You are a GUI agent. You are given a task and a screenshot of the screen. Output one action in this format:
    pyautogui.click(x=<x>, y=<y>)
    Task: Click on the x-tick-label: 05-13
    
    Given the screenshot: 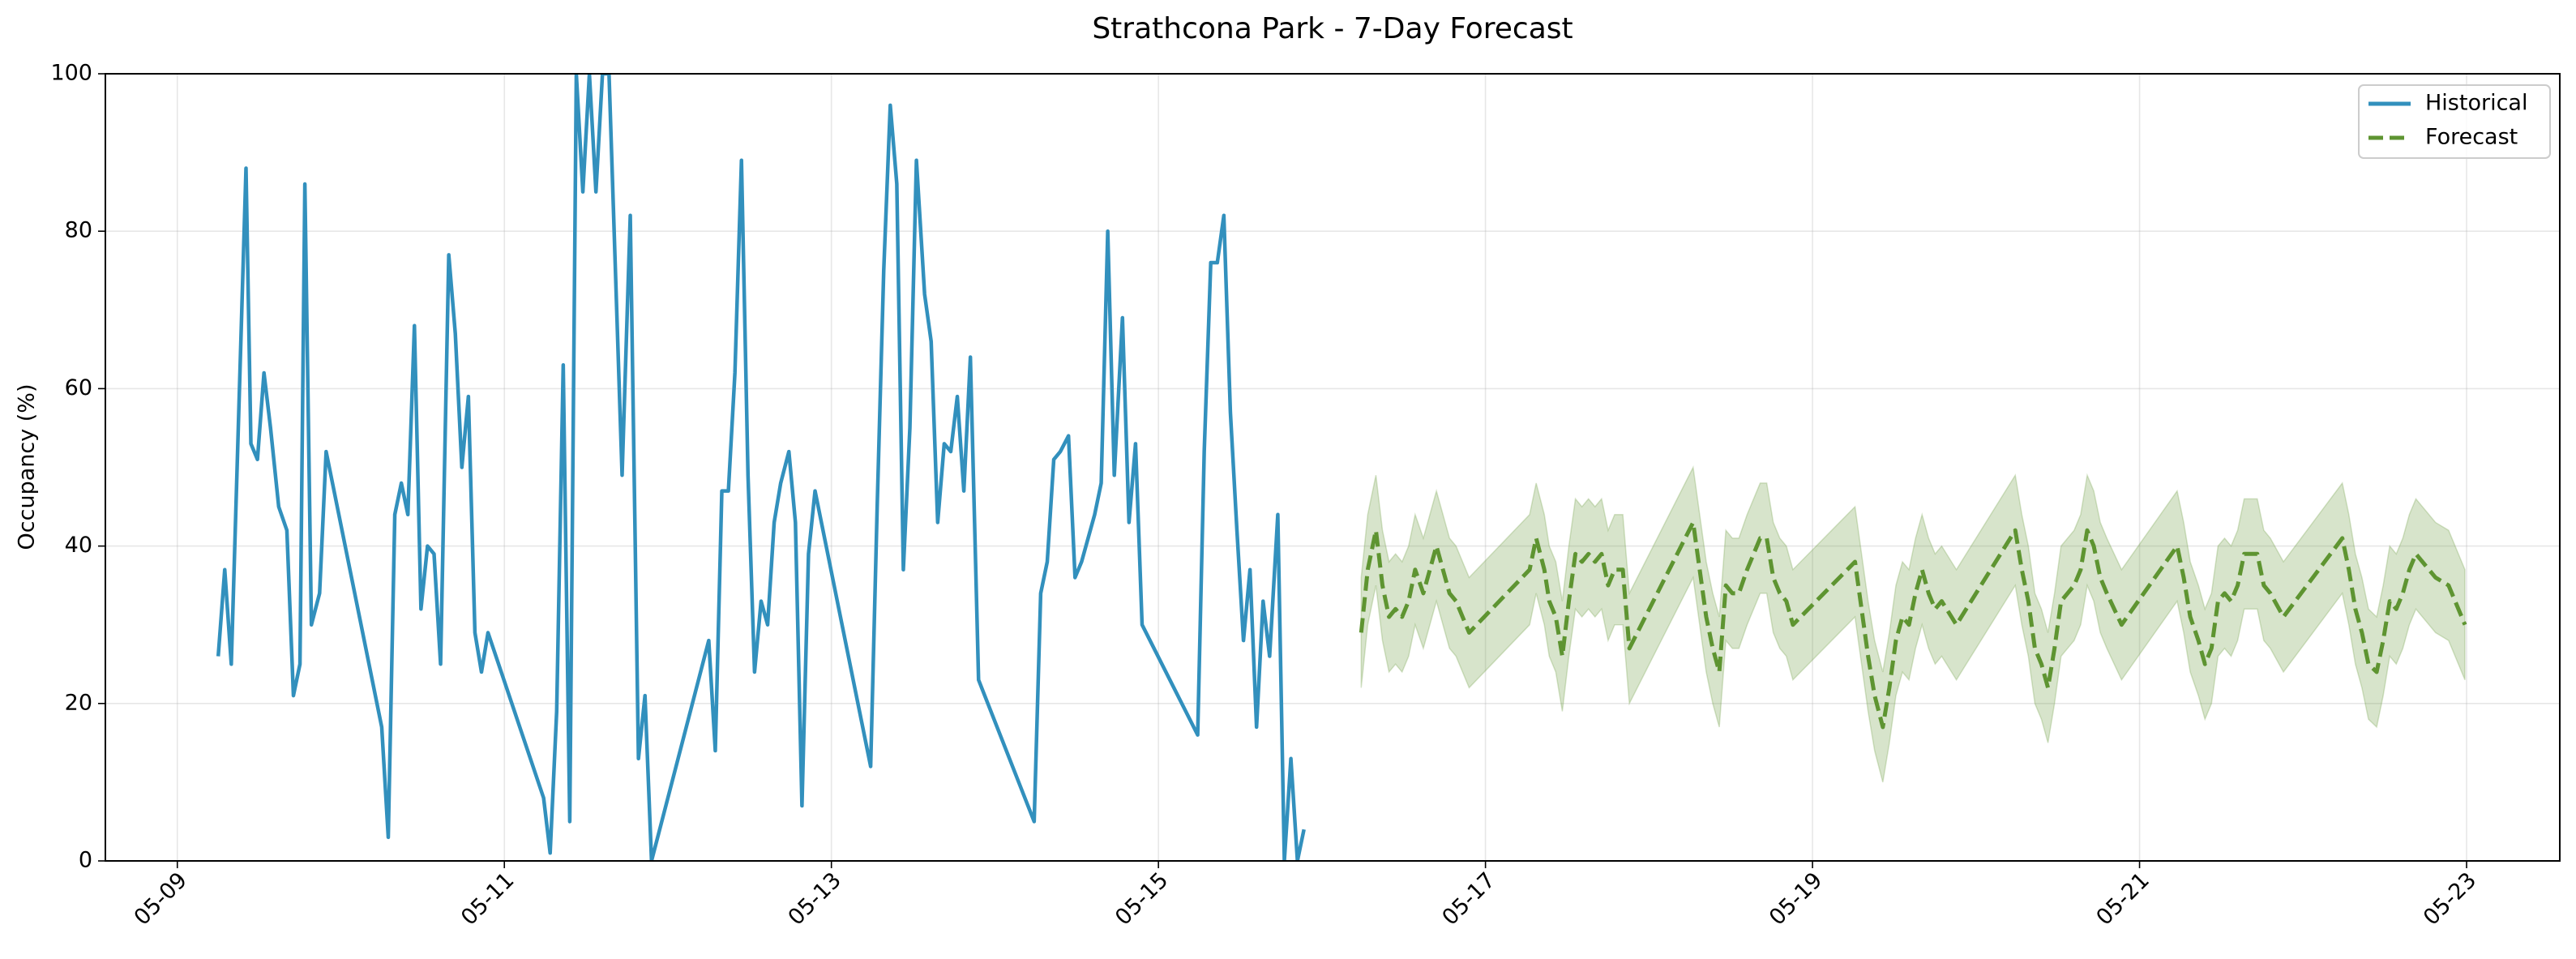 What is the action you would take?
    pyautogui.click(x=815, y=898)
    